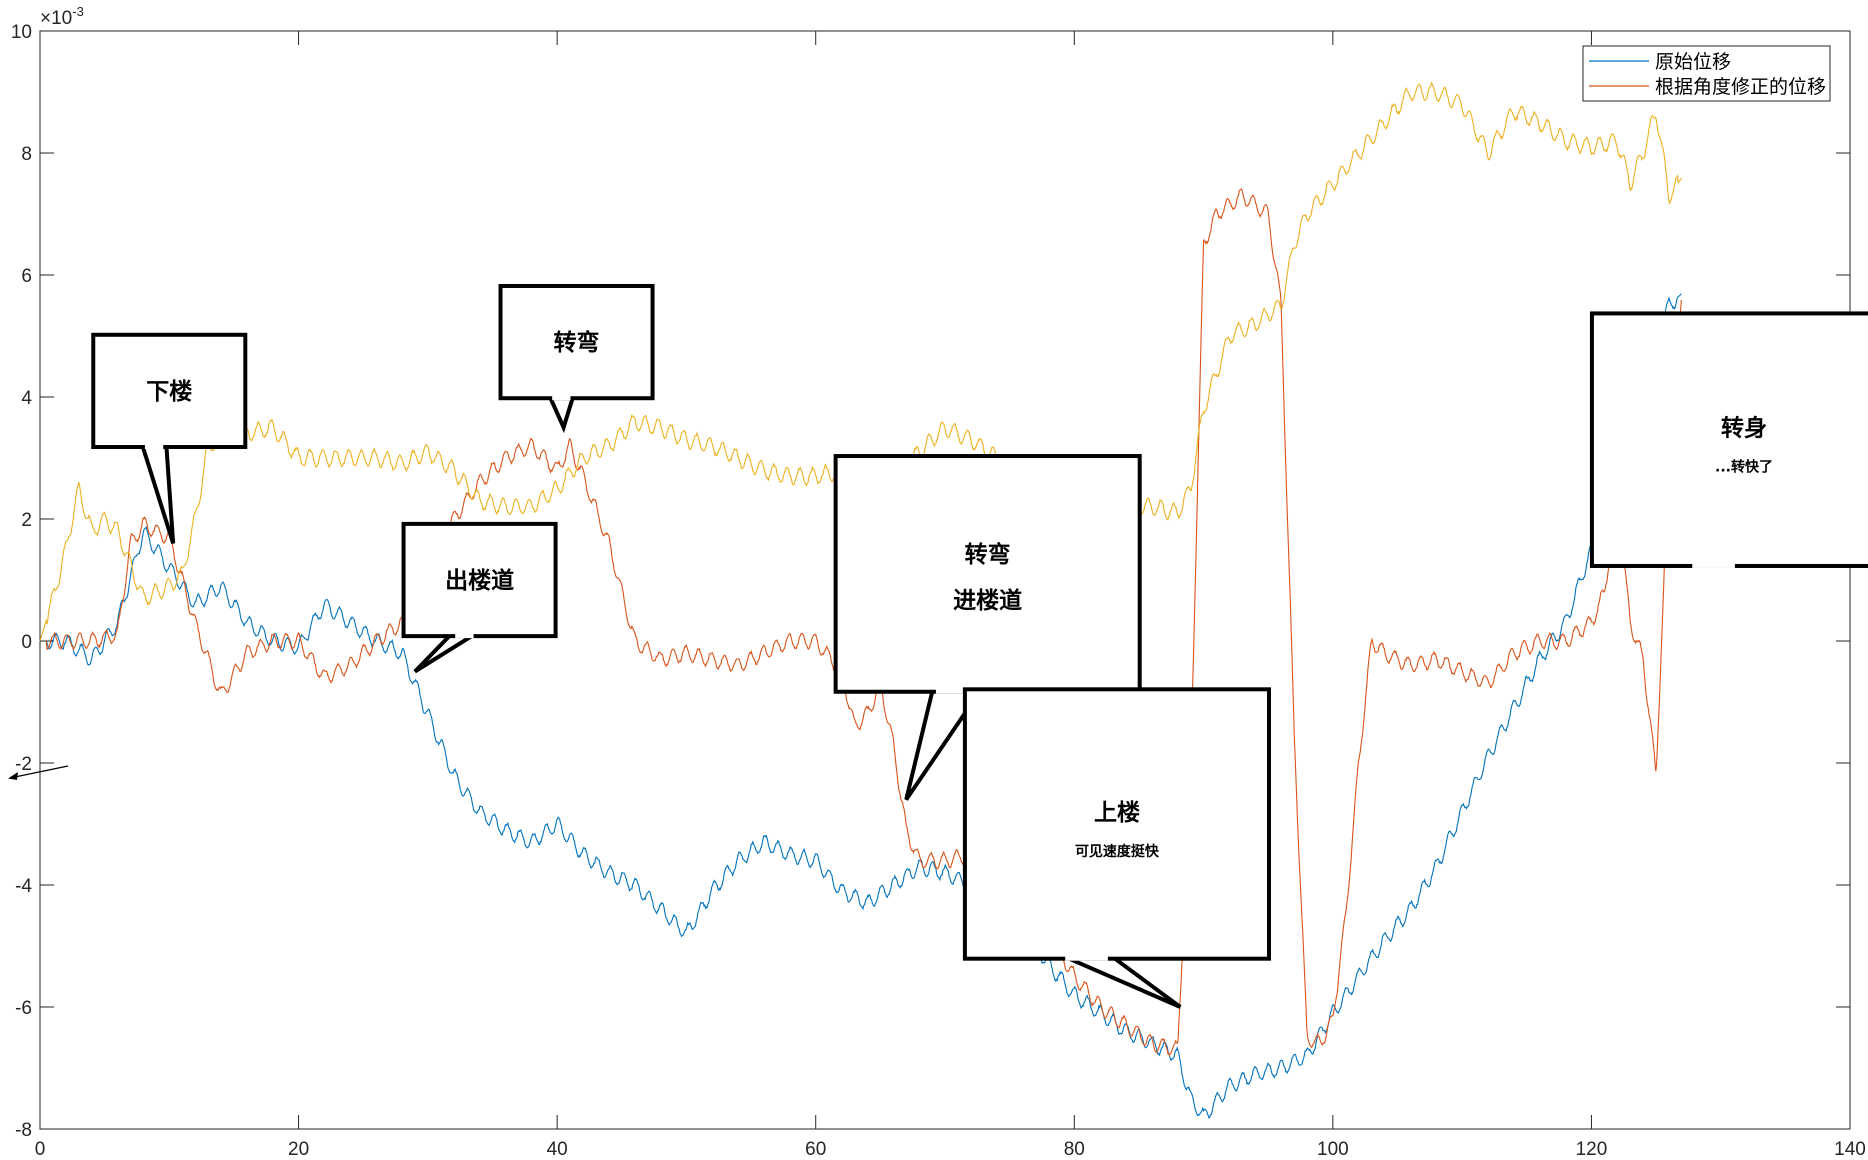 This screenshot has width=1868, height=1160. What do you see at coordinates (1074, 1149) in the screenshot?
I see `x-tick-label-4: 80` at bounding box center [1074, 1149].